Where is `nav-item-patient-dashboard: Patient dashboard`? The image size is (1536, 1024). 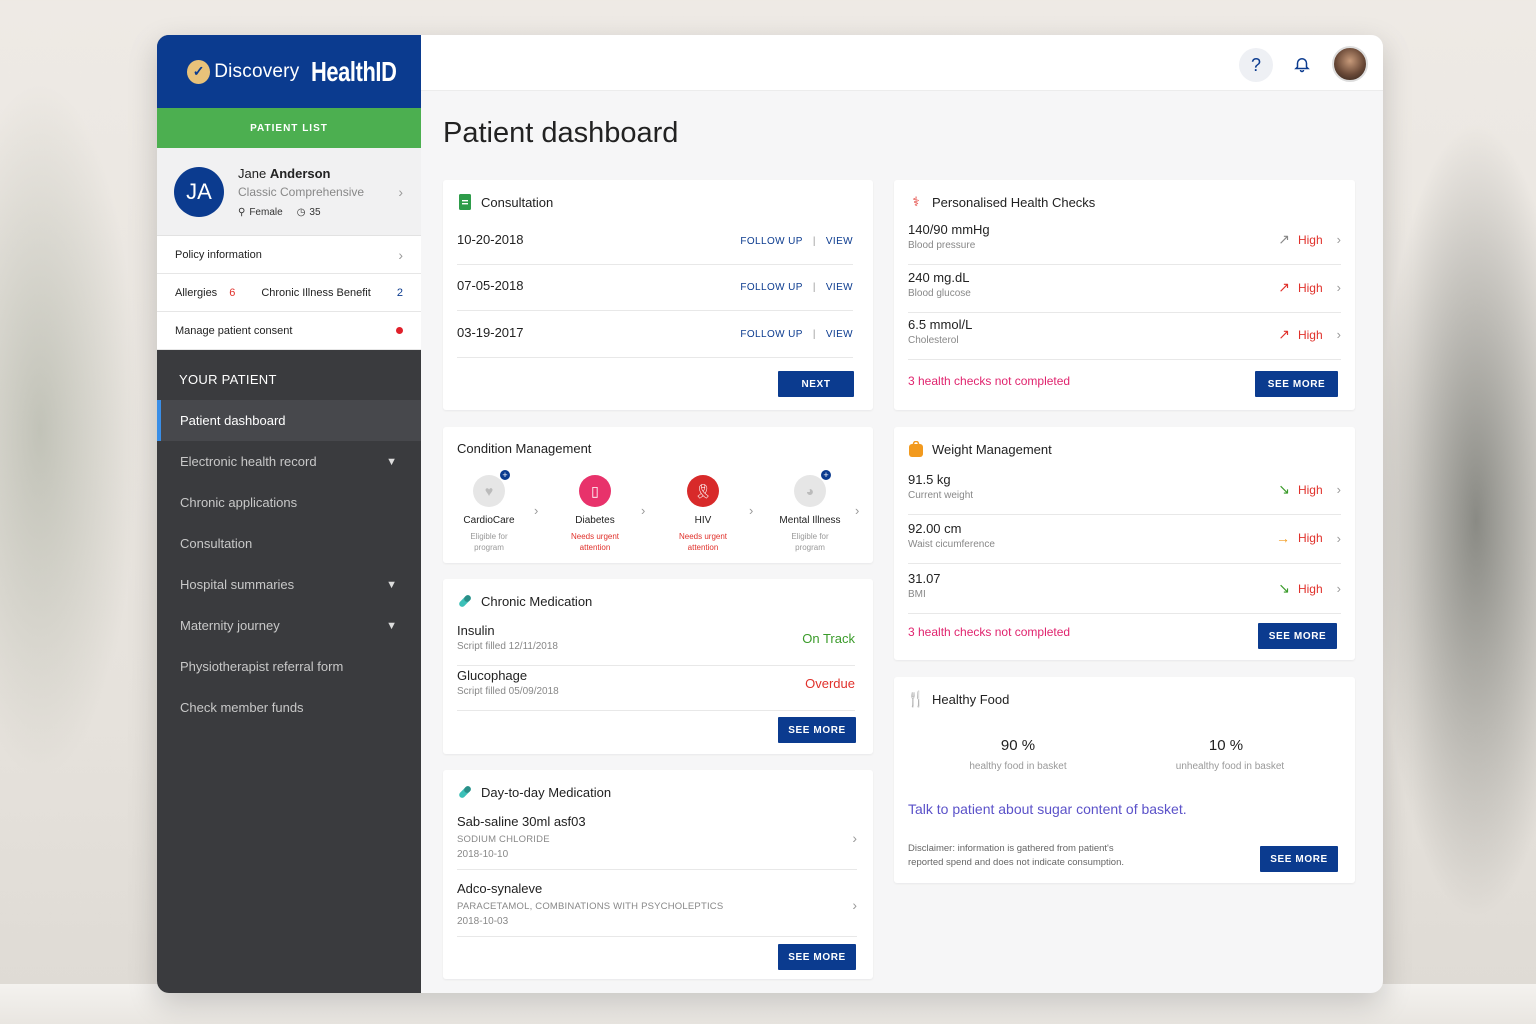 nav-item-patient-dashboard: Patient dashboard is located at coordinates (289, 420).